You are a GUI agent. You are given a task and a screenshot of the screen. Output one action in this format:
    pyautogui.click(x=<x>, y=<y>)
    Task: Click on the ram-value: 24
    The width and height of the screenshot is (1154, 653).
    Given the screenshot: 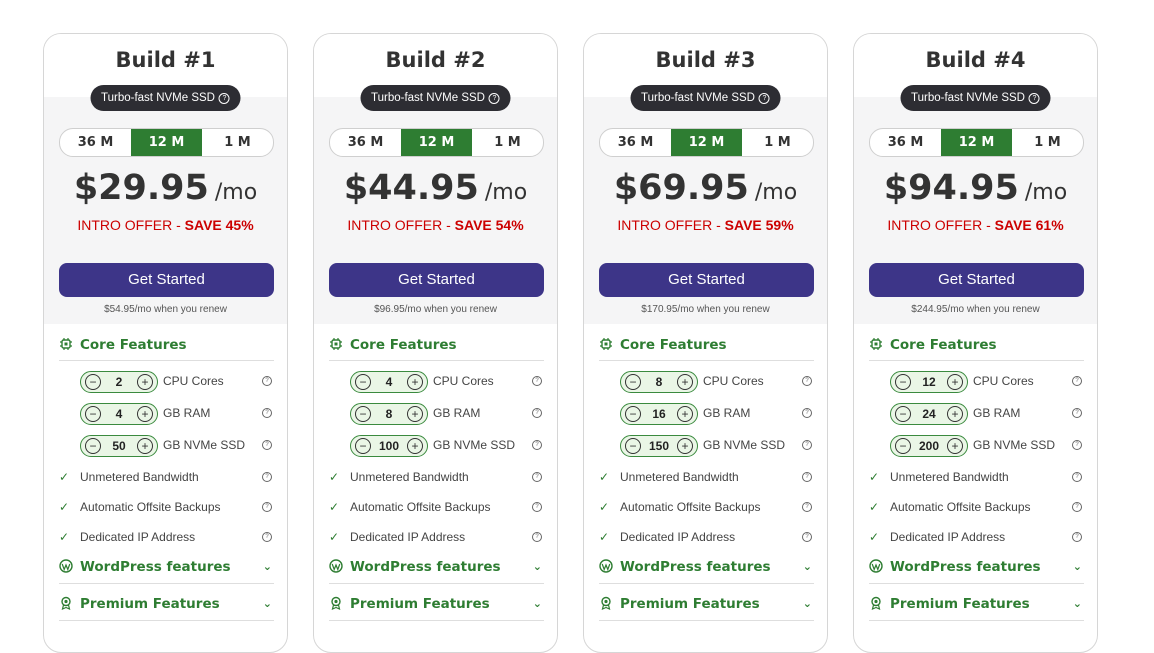 What is the action you would take?
    pyautogui.click(x=929, y=414)
    